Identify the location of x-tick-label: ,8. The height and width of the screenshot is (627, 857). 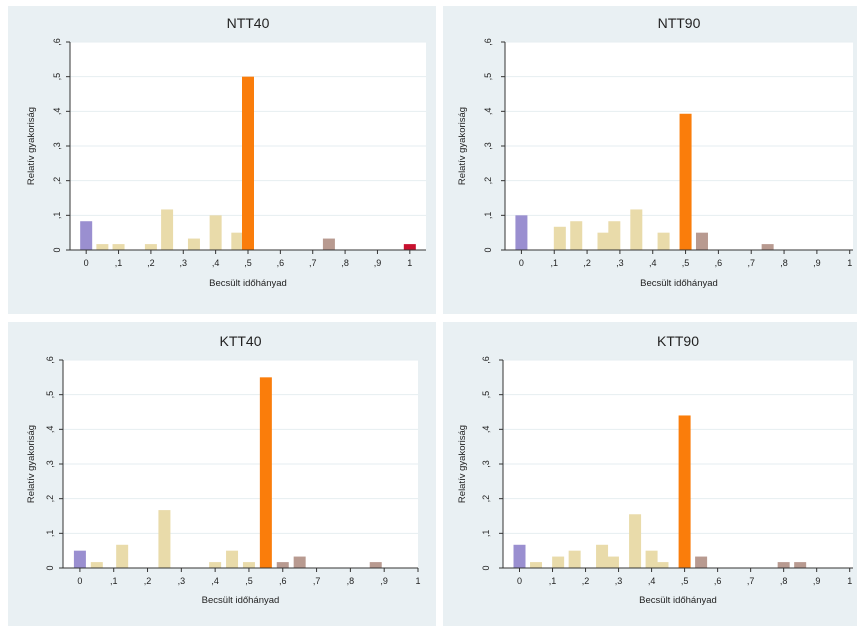
(345, 263).